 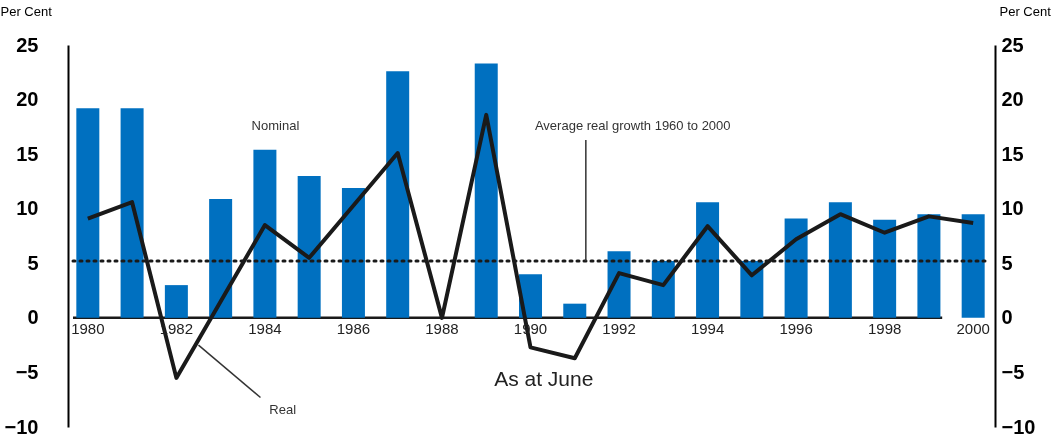 I want to click on y2-tick-label: 10, so click(x=1012, y=208).